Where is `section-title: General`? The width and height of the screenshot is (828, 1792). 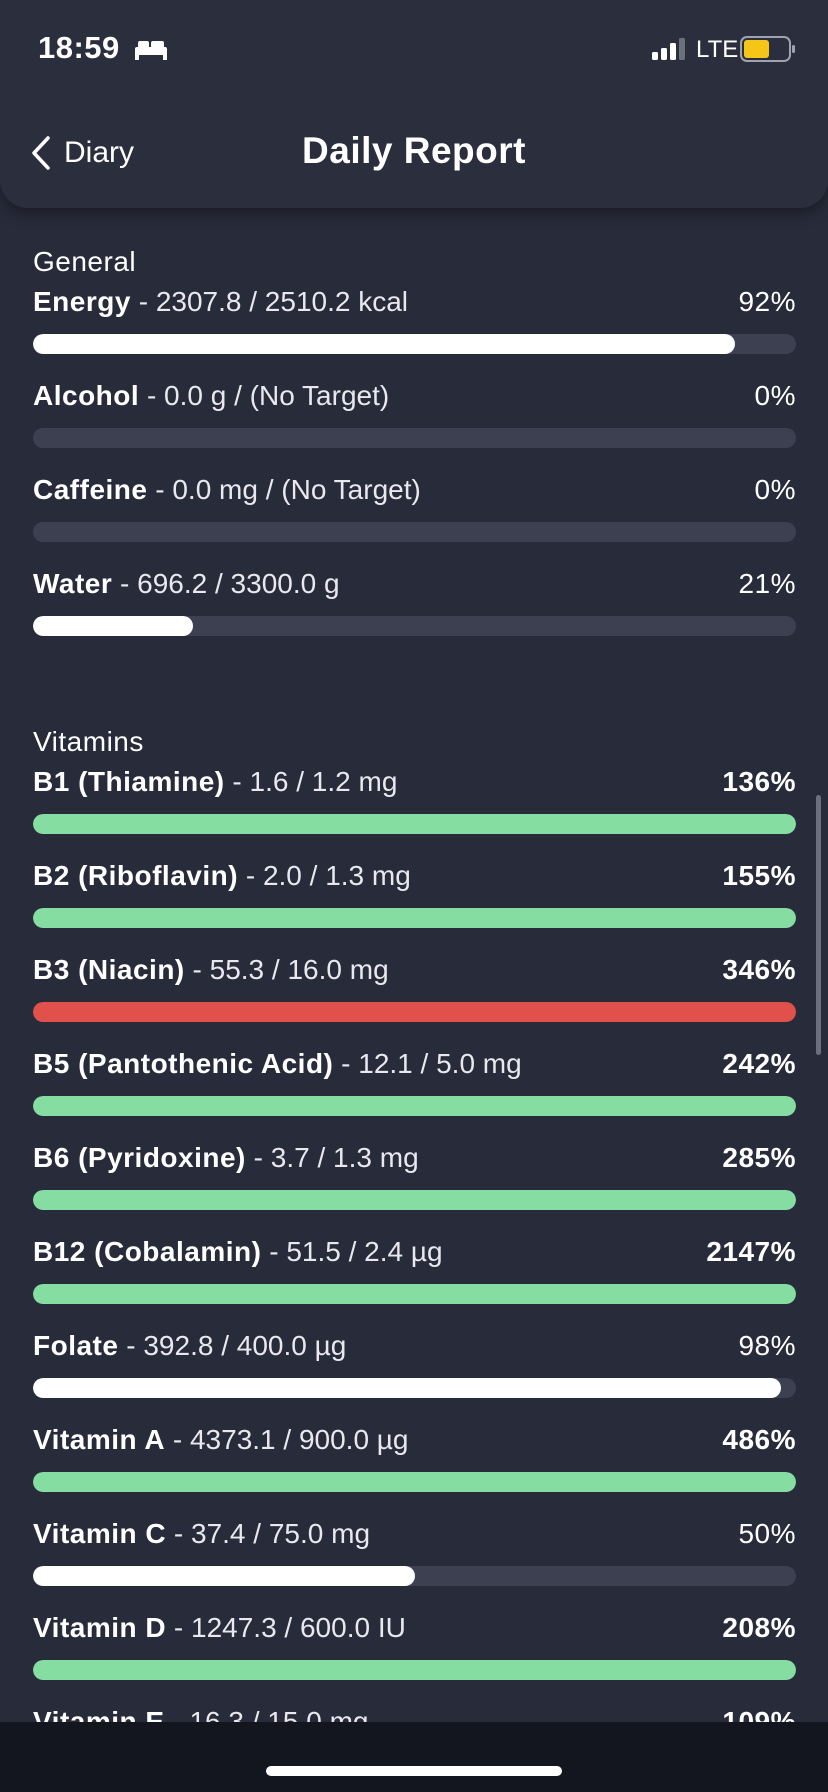
section-title: General is located at coordinates (85, 261).